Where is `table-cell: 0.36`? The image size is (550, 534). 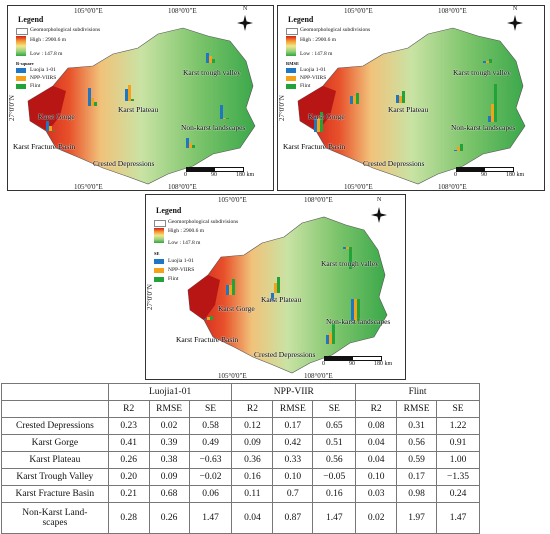 table-cell: 0.36 is located at coordinates (252, 460).